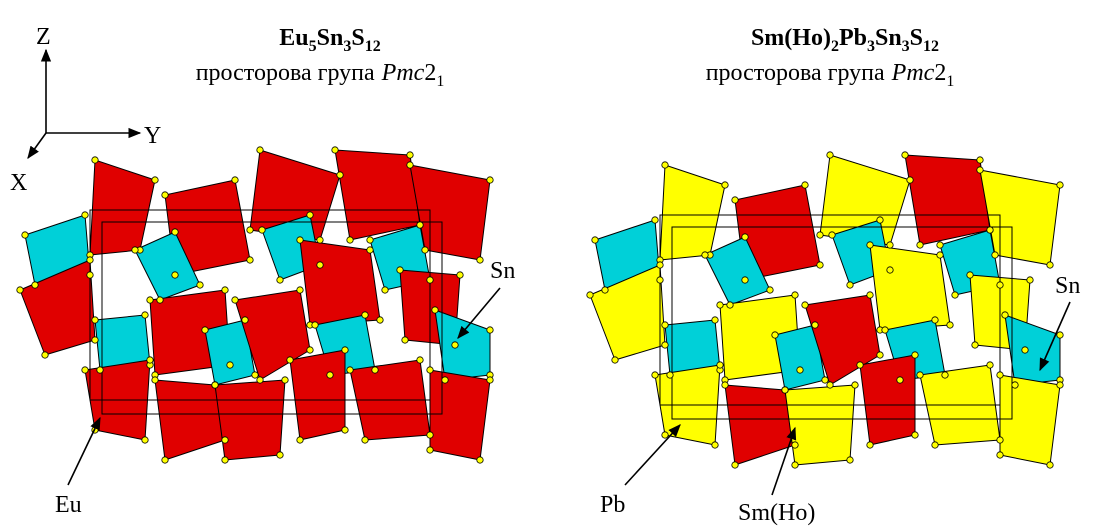  I want to click on atom-label: Eu, so click(68, 505).